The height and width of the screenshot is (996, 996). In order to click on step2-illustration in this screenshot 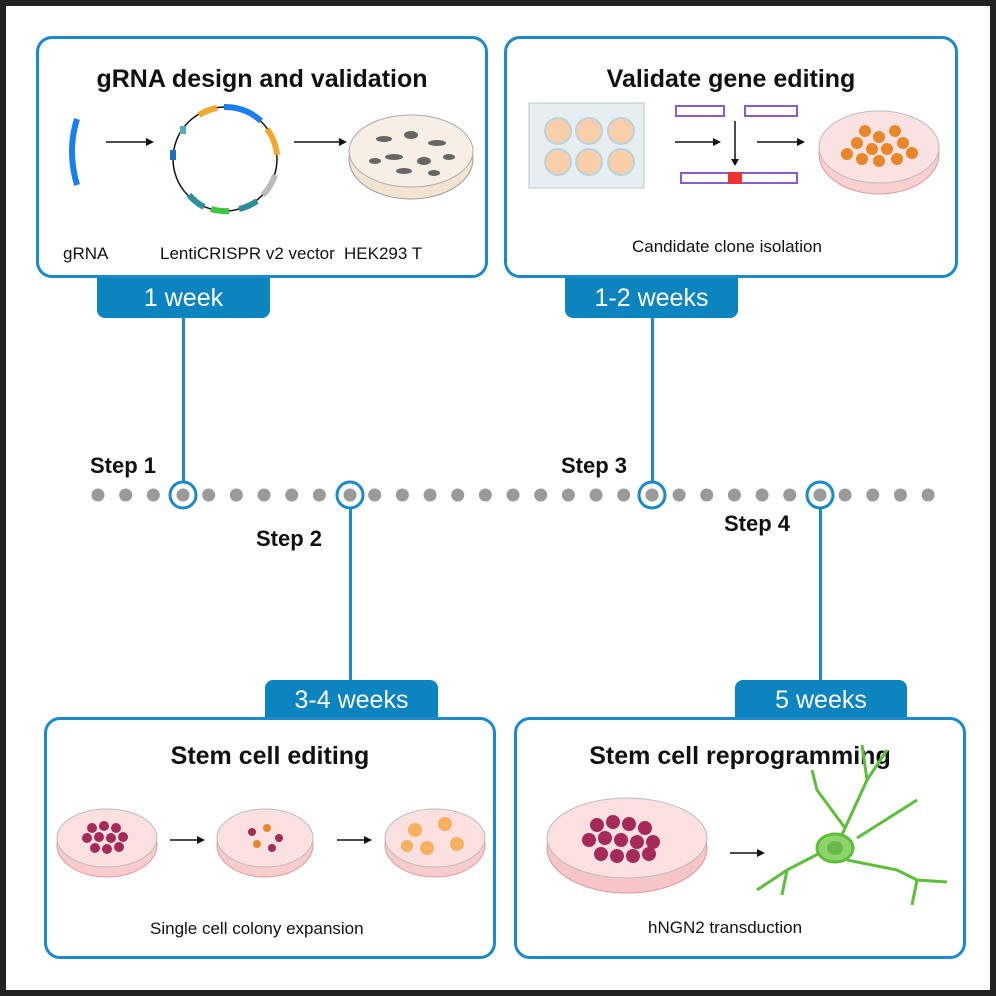, I will do `click(271, 843)`.